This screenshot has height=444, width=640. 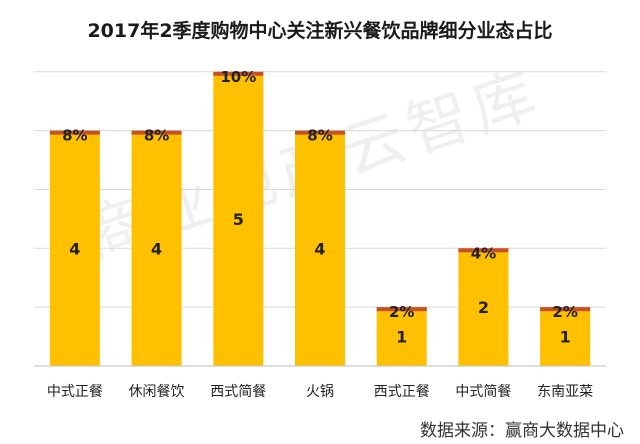 I want to click on x-axis: 中式正餐 休闲餐饮 西式简餐 火锅 西式正餐 中式简餐 东南亚菜, so click(x=320, y=382).